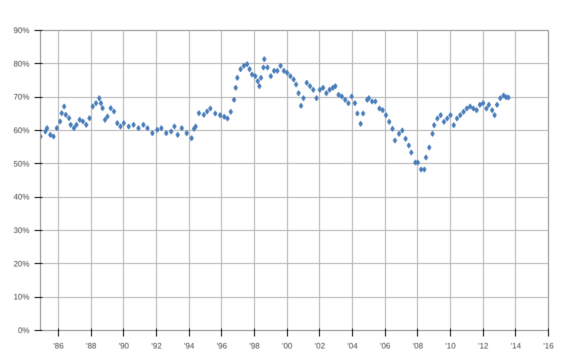 The width and height of the screenshot is (573, 353). What do you see at coordinates (21, 230) in the screenshot?
I see `y-tick-label: 30%` at bounding box center [21, 230].